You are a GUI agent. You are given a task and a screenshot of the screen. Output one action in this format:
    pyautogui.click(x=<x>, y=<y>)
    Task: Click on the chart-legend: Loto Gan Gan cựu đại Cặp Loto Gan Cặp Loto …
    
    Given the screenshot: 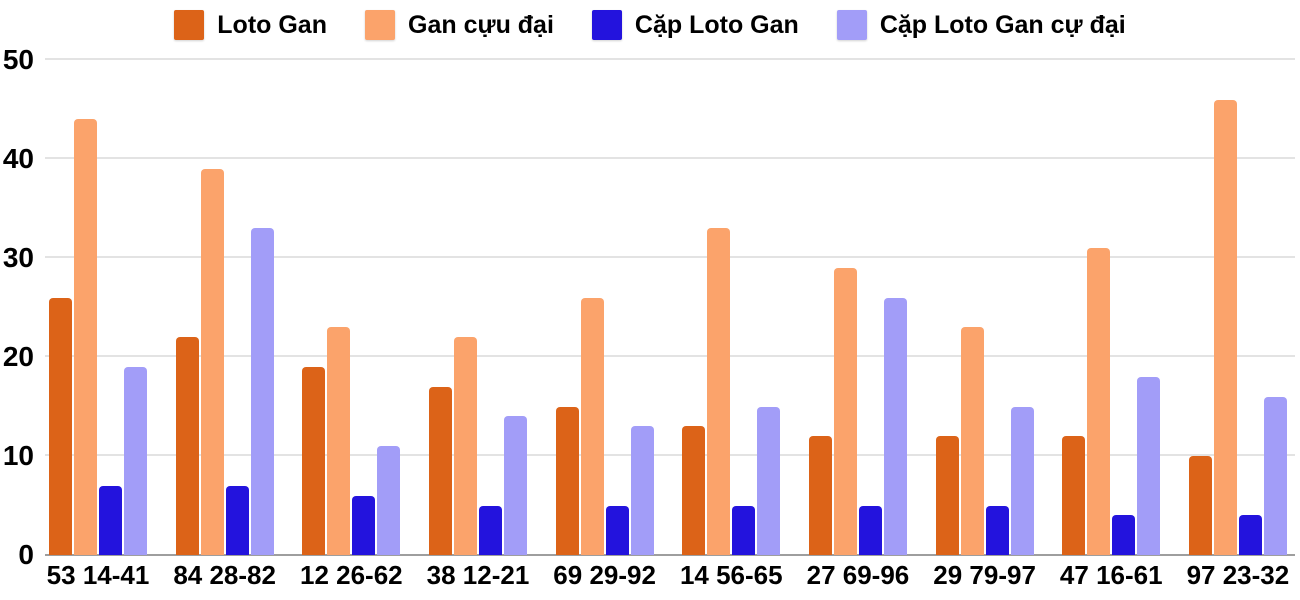 What is the action you would take?
    pyautogui.click(x=650, y=25)
    